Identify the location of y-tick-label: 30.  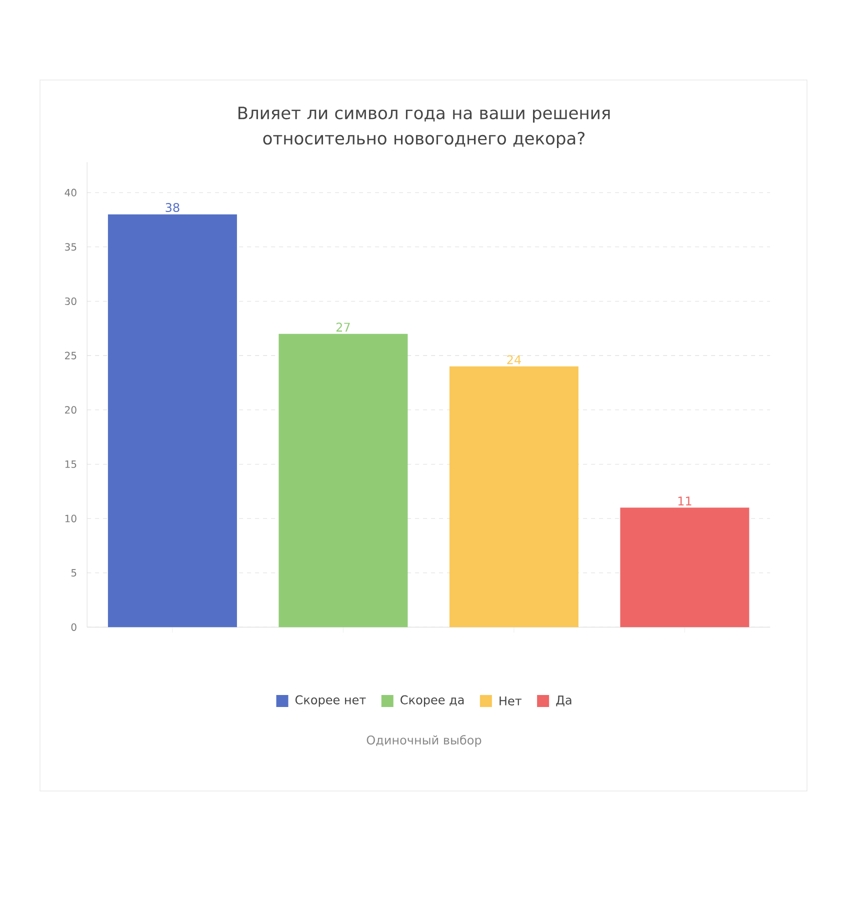
(70, 301).